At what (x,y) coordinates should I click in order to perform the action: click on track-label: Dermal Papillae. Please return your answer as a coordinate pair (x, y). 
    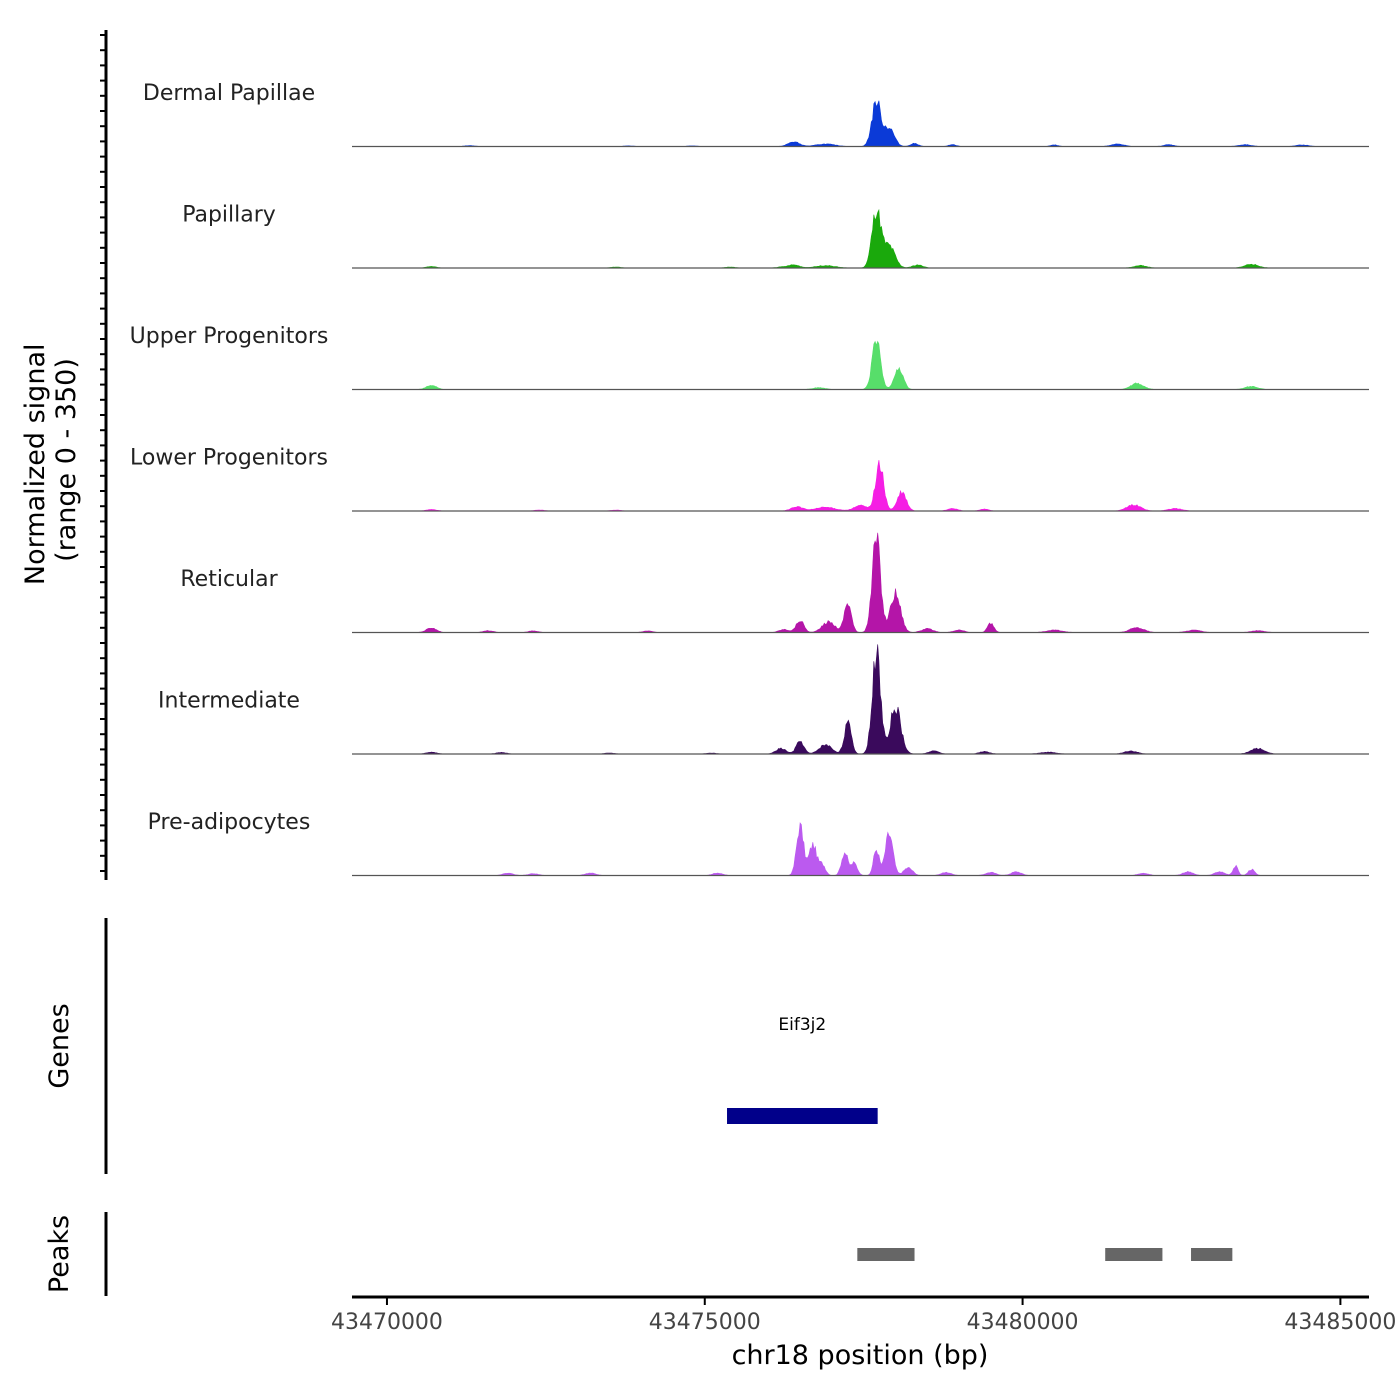
    Looking at the image, I should click on (229, 93).